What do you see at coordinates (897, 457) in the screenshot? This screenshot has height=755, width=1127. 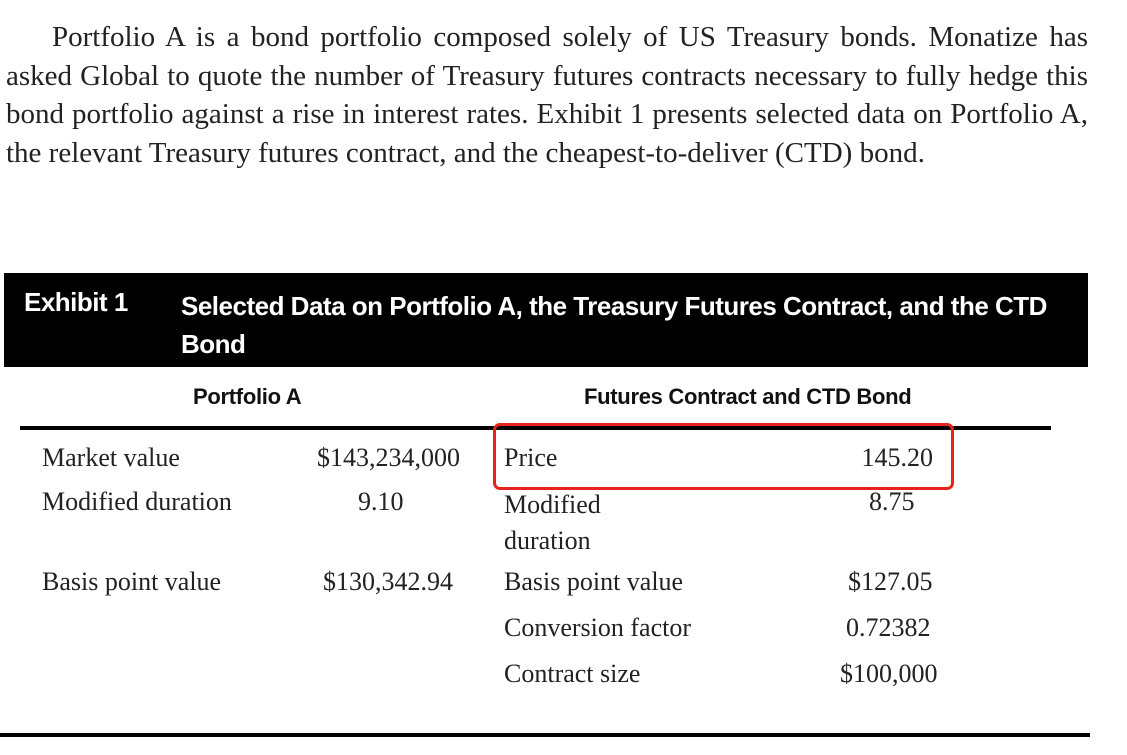 I see `fut-value: 145.20` at bounding box center [897, 457].